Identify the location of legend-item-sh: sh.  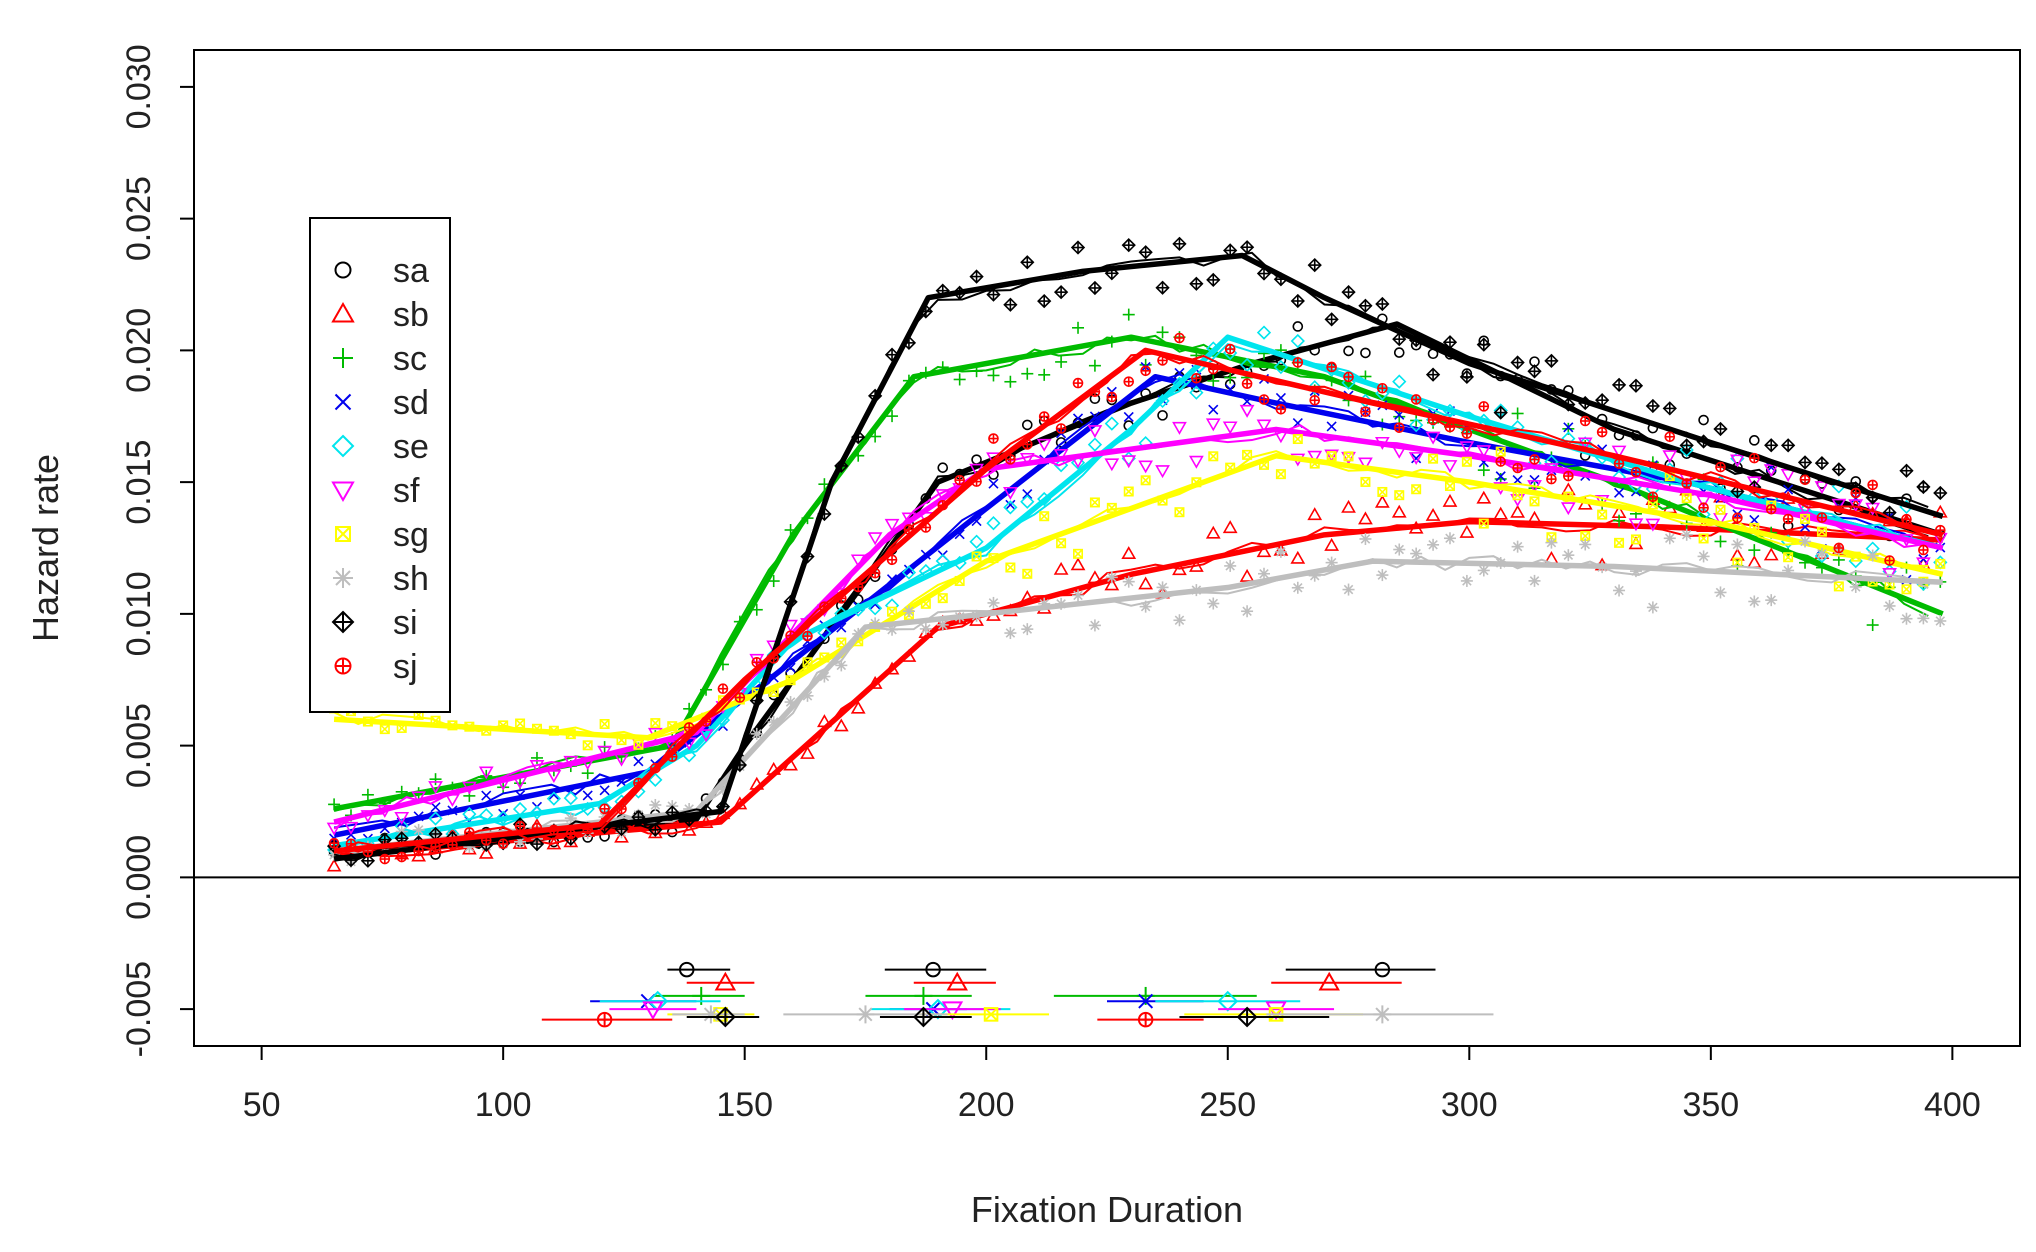
(381, 579).